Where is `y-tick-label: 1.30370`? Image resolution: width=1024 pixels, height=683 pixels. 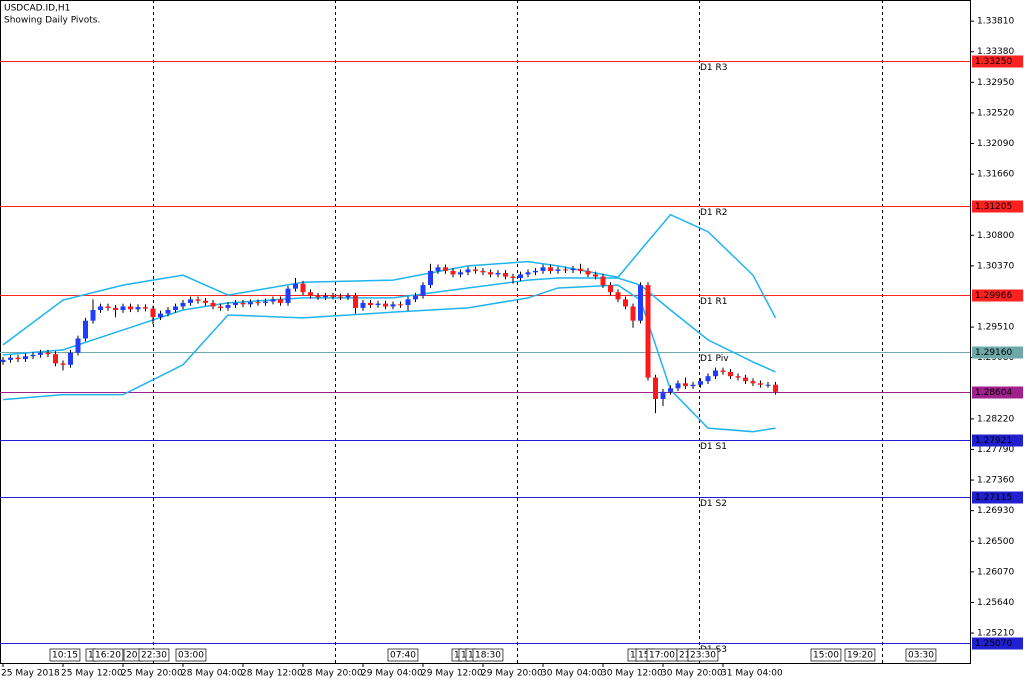
y-tick-label: 1.30370 is located at coordinates (995, 266).